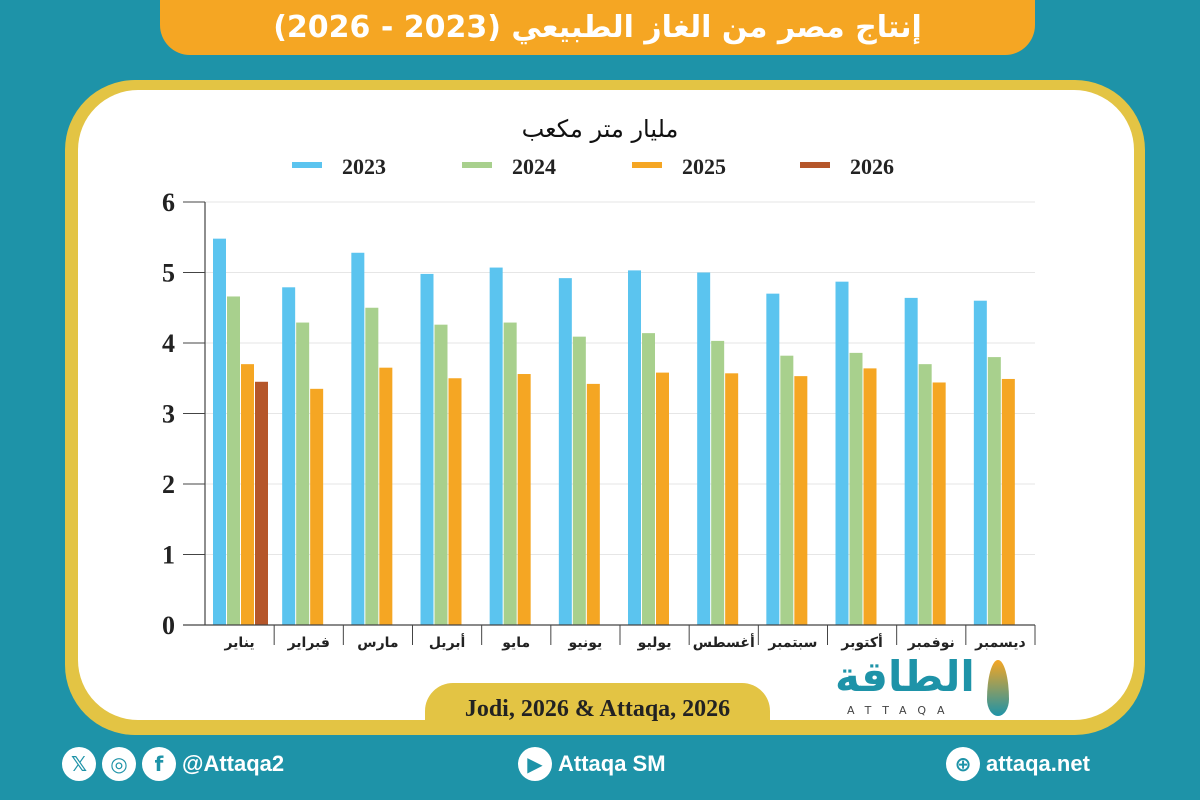  Describe the element at coordinates (792, 643) in the screenshot. I see `x-tick-label: سبتمبر` at that location.